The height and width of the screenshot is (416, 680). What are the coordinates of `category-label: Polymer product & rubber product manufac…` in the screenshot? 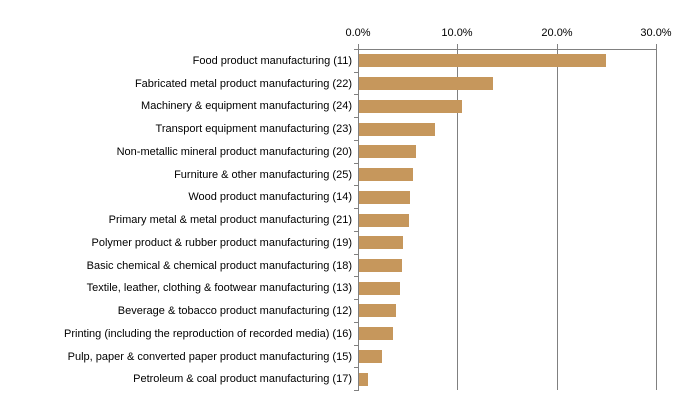 It's located at (221, 242).